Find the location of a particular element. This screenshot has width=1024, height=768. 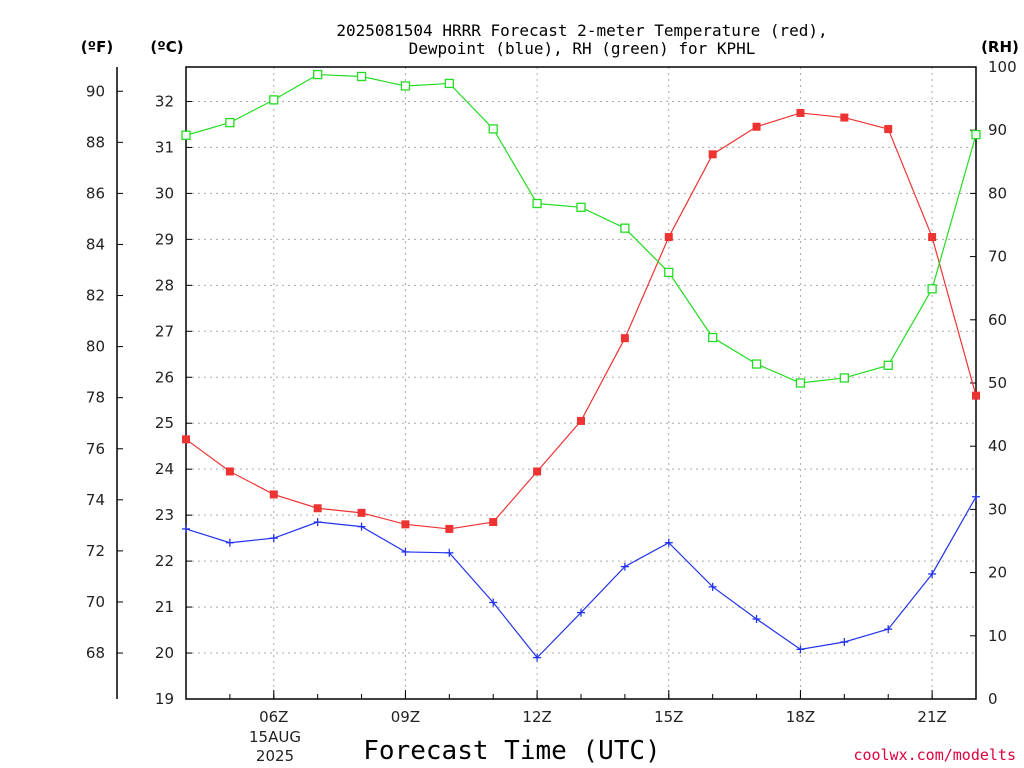

x-tick-label: 06Z is located at coordinates (273, 717).